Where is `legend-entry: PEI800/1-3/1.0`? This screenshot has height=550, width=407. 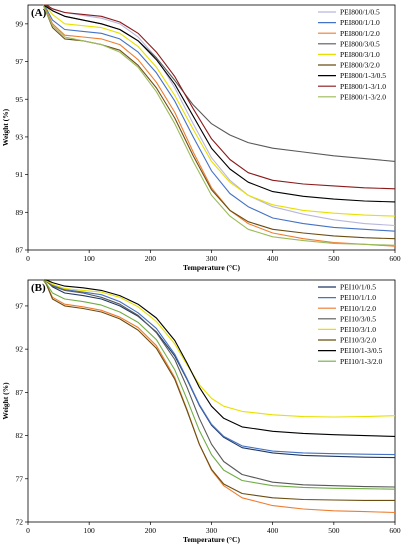 legend-entry: PEI800/1-3/1.0 is located at coordinates (363, 86).